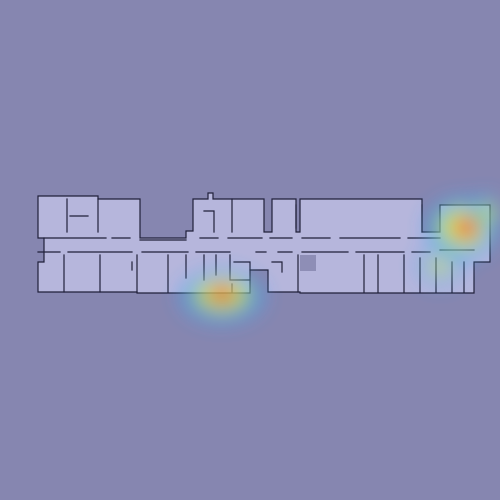  I want to click on hotspot-east-right, so click(485, 212).